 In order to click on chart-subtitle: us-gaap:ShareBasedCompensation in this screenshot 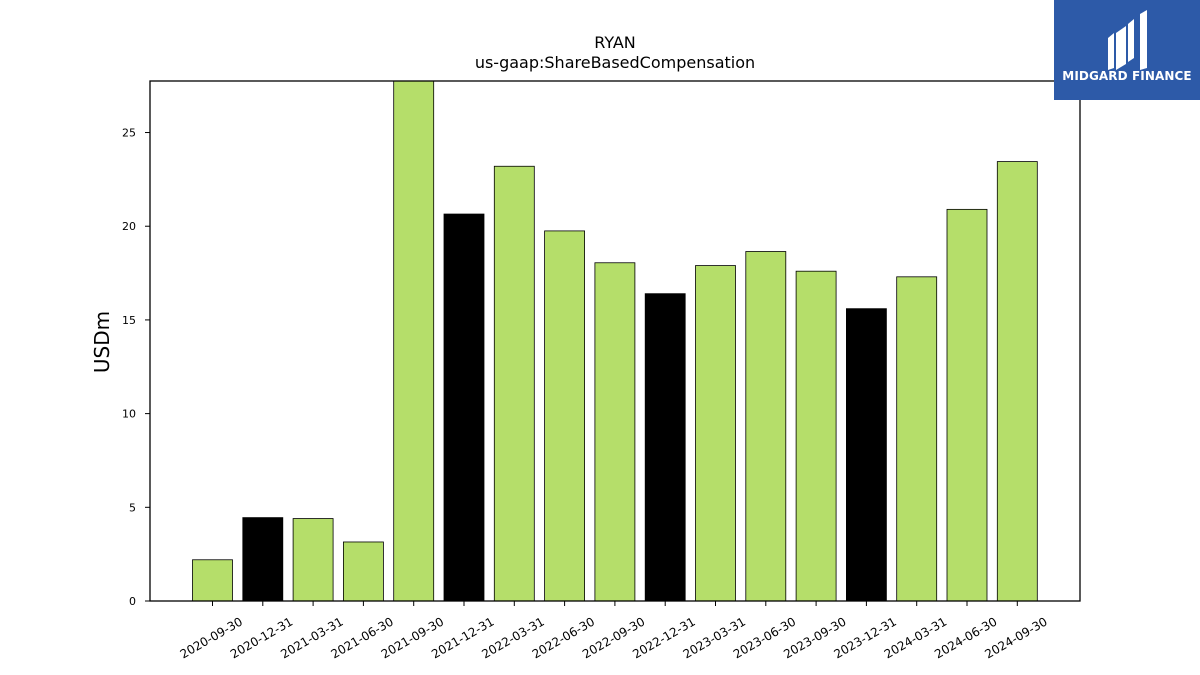, I will do `click(615, 62)`.